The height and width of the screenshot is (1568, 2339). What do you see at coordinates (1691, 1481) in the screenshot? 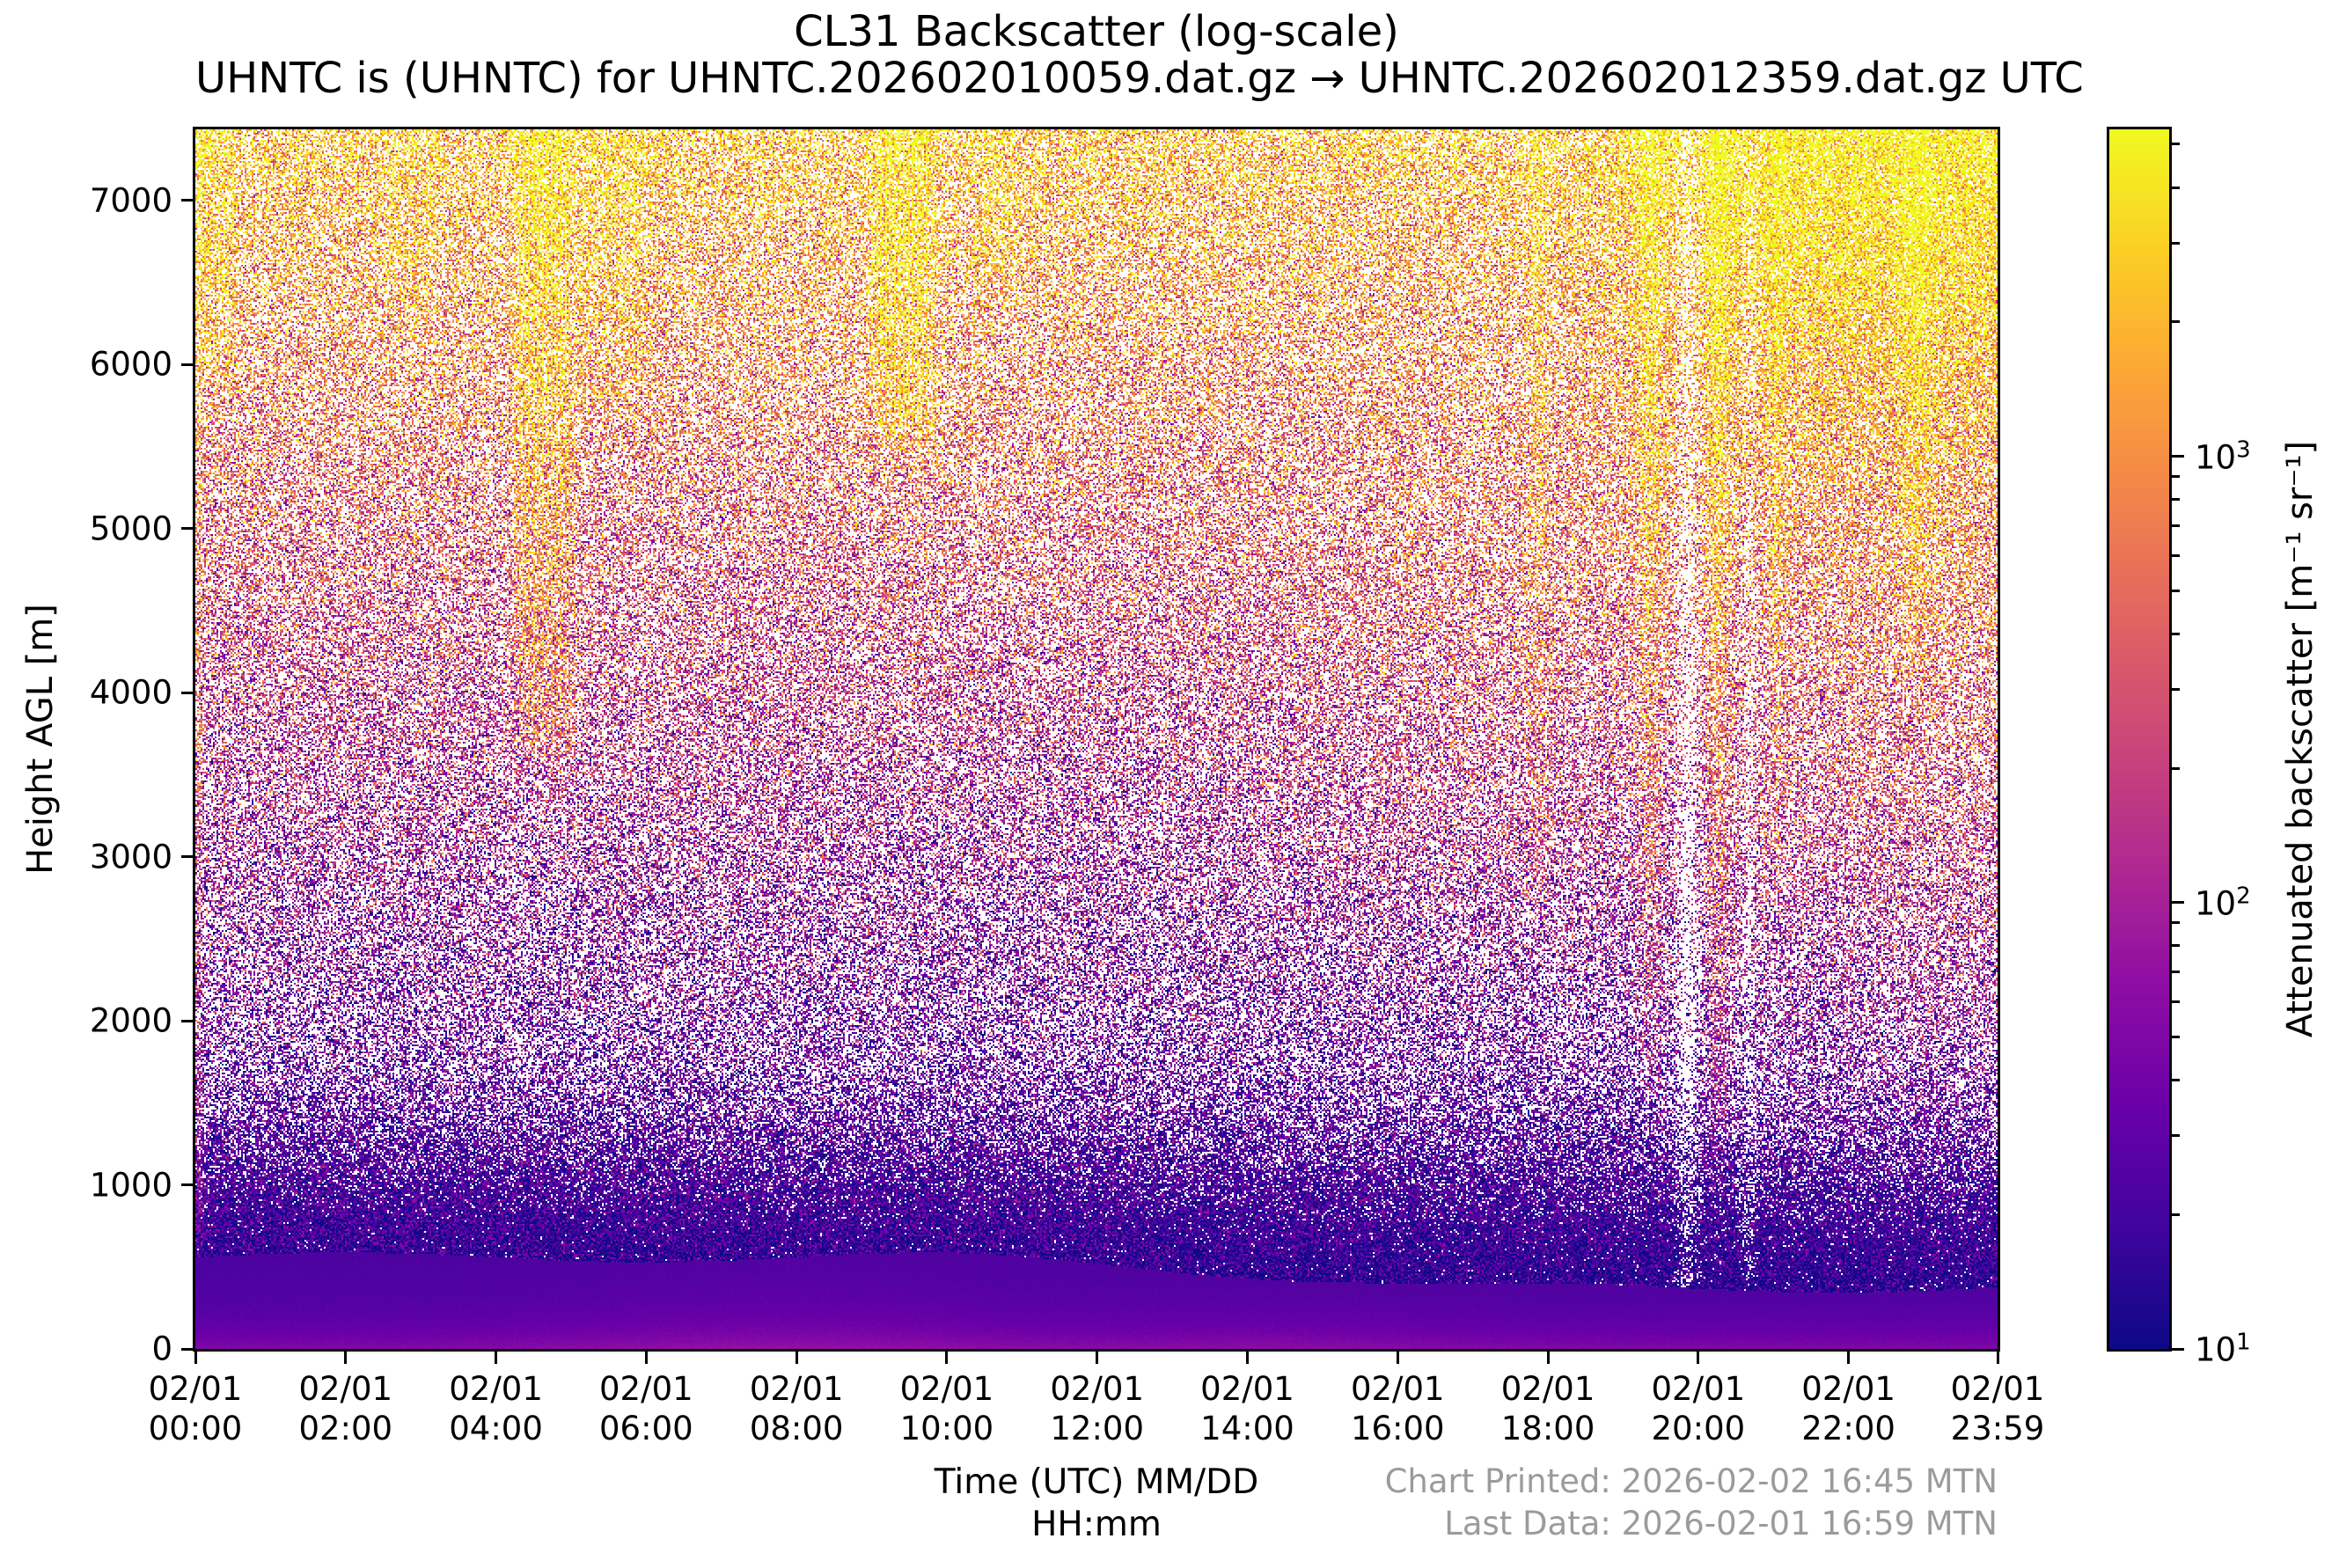
I see `annotation-chart-printed: Chart Printed: 2026-02-02 16:45 MTN` at bounding box center [1691, 1481].